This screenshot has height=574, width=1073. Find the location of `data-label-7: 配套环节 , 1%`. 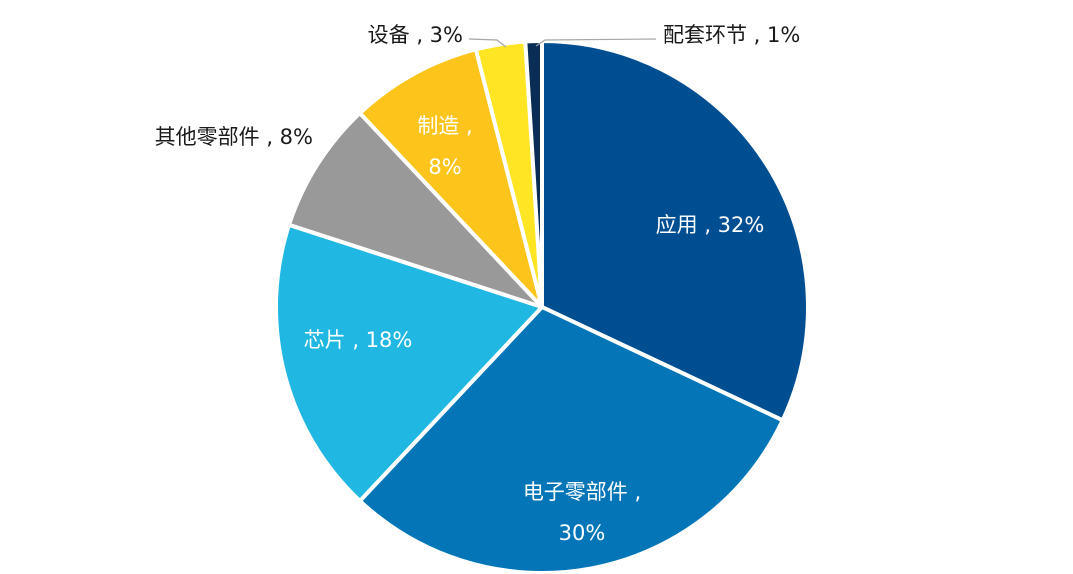

data-label-7: 配套环节 , 1% is located at coordinates (731, 35).